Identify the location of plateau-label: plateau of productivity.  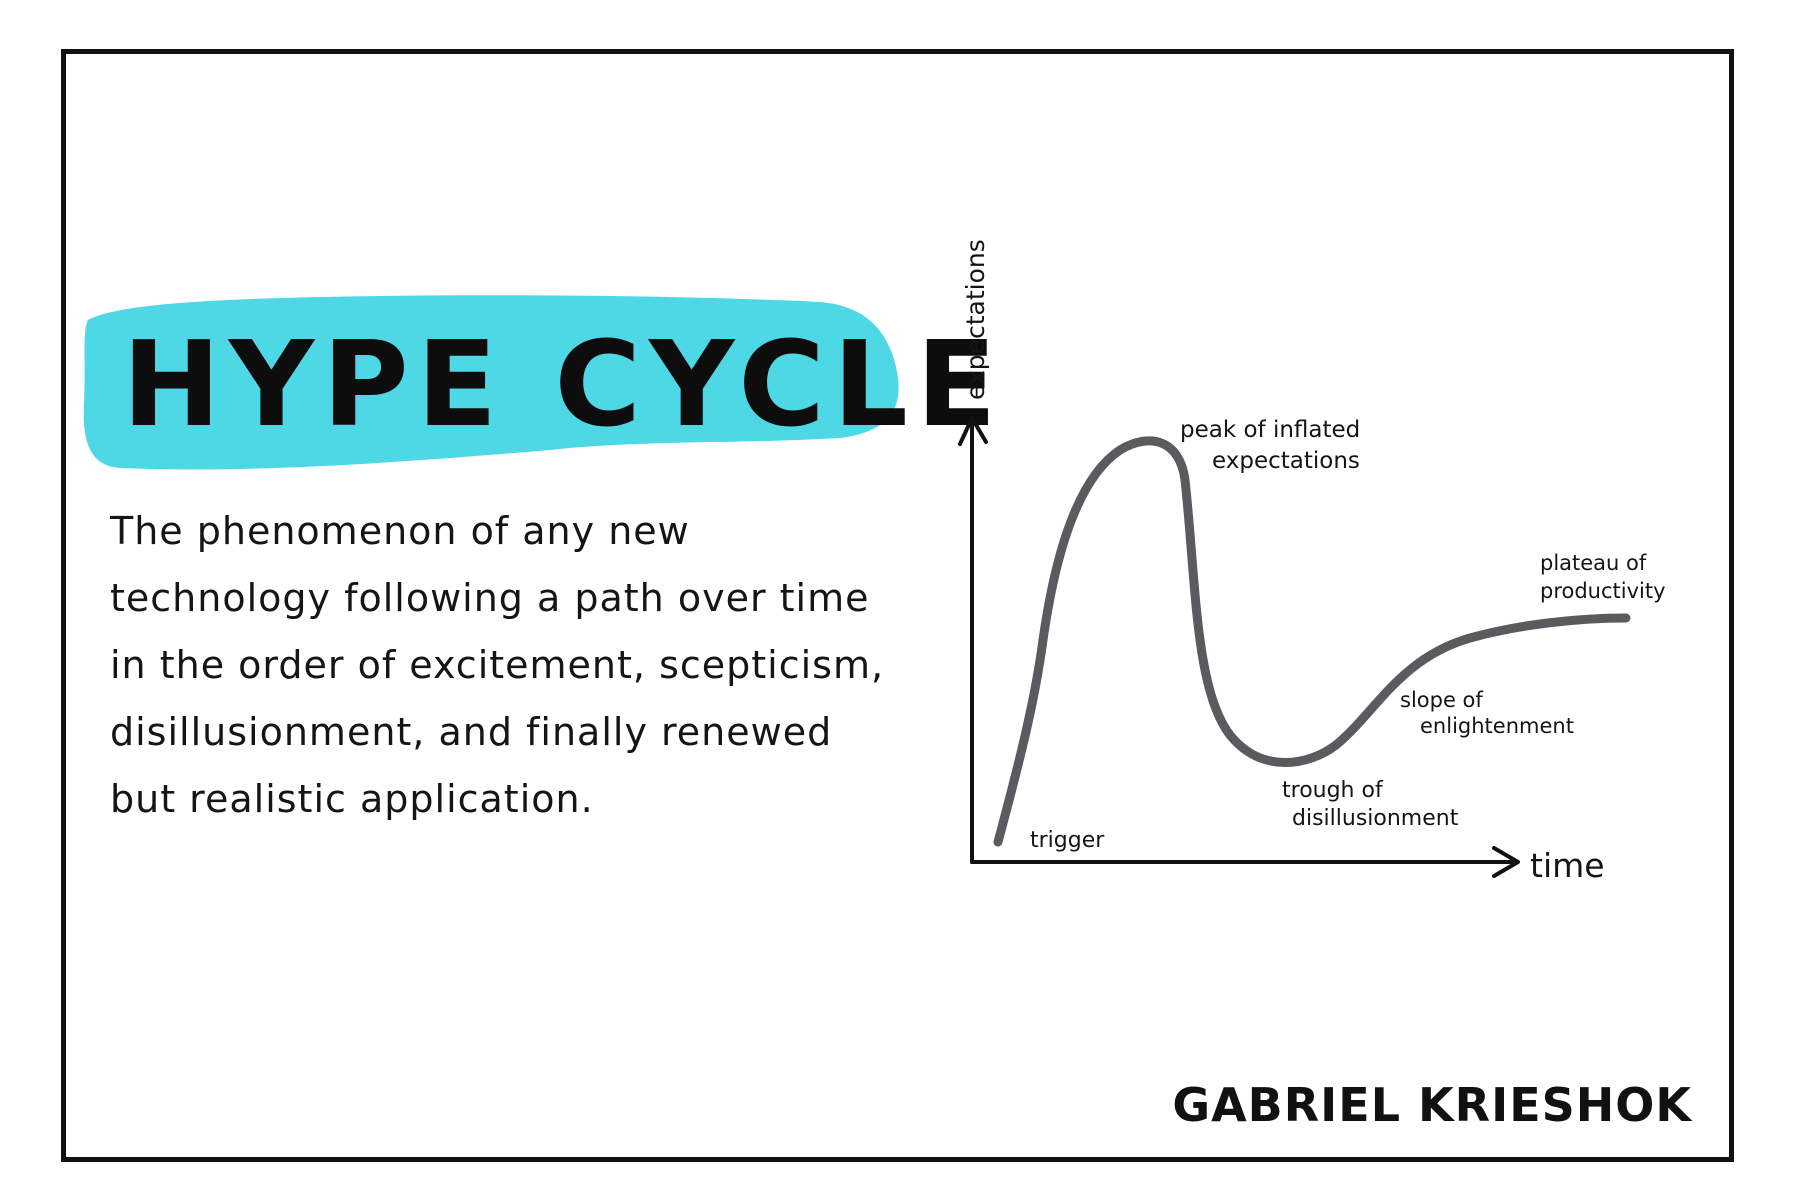
(1603, 577).